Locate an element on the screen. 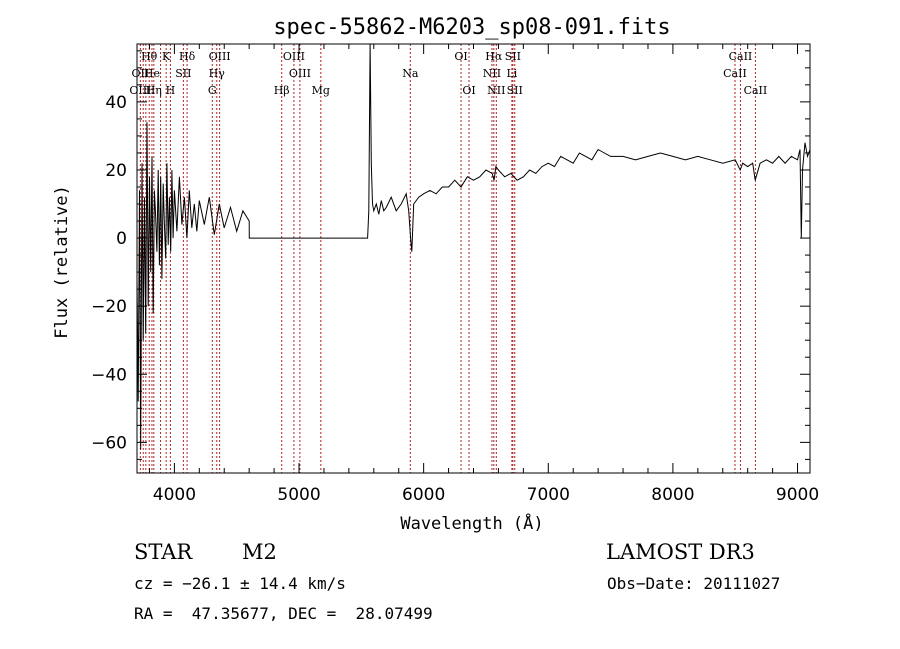 Image resolution: width=900 pixels, height=649 pixels. ra-dec: RA = 47.35677, DEC = 28.07499 is located at coordinates (283, 613).